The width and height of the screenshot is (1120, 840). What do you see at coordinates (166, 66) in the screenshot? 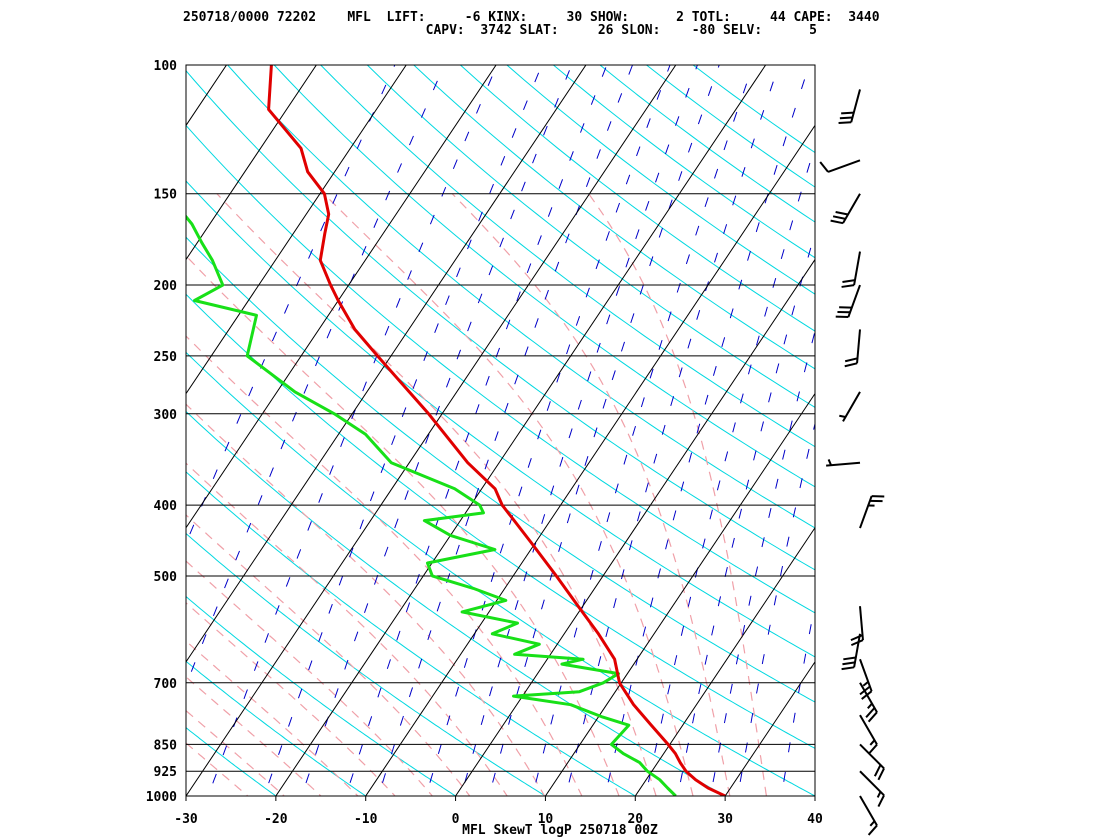
I see `pressure-tick-label: 100` at bounding box center [166, 66].